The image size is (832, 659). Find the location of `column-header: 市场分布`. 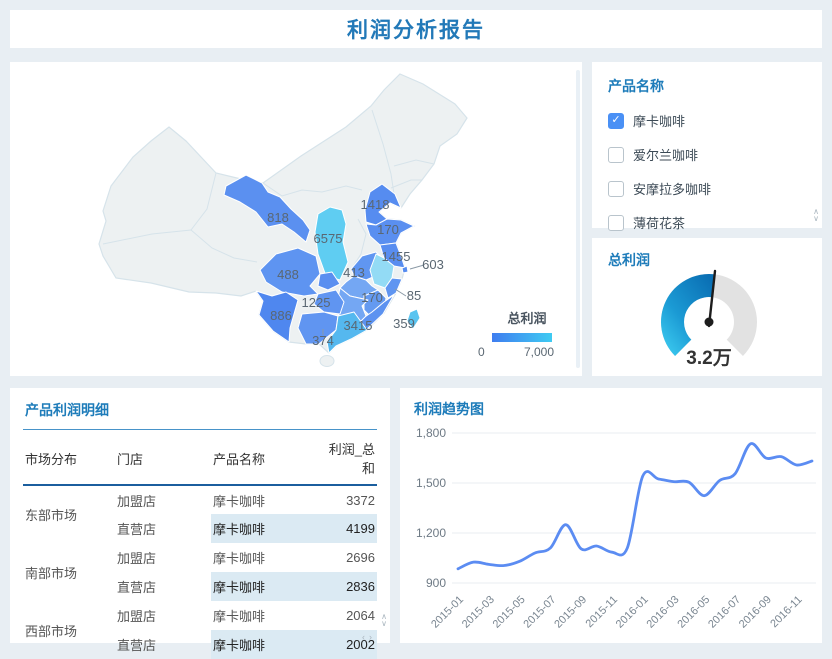

column-header: 市场分布 is located at coordinates (69, 458).